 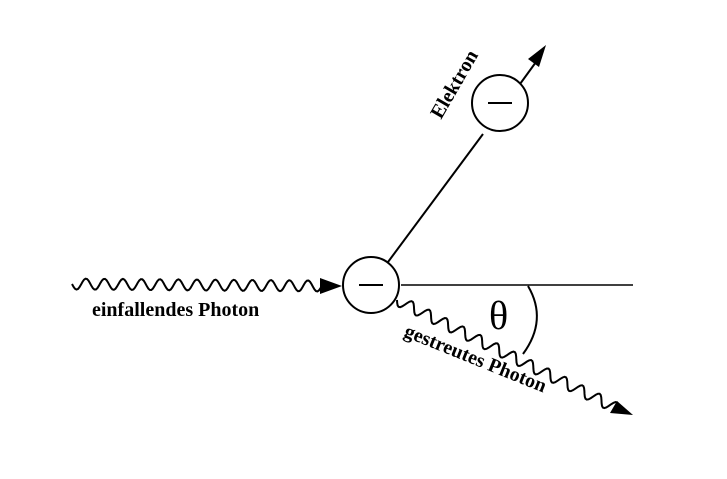 What do you see at coordinates (175, 310) in the screenshot?
I see `incident-photon-label: einfallendes Photon` at bounding box center [175, 310].